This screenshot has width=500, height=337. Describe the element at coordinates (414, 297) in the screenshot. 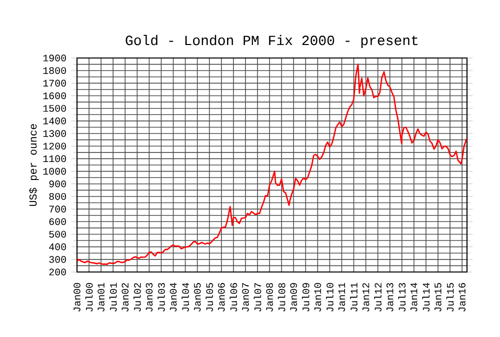

I see `x-tick-label: Jan14` at that location.